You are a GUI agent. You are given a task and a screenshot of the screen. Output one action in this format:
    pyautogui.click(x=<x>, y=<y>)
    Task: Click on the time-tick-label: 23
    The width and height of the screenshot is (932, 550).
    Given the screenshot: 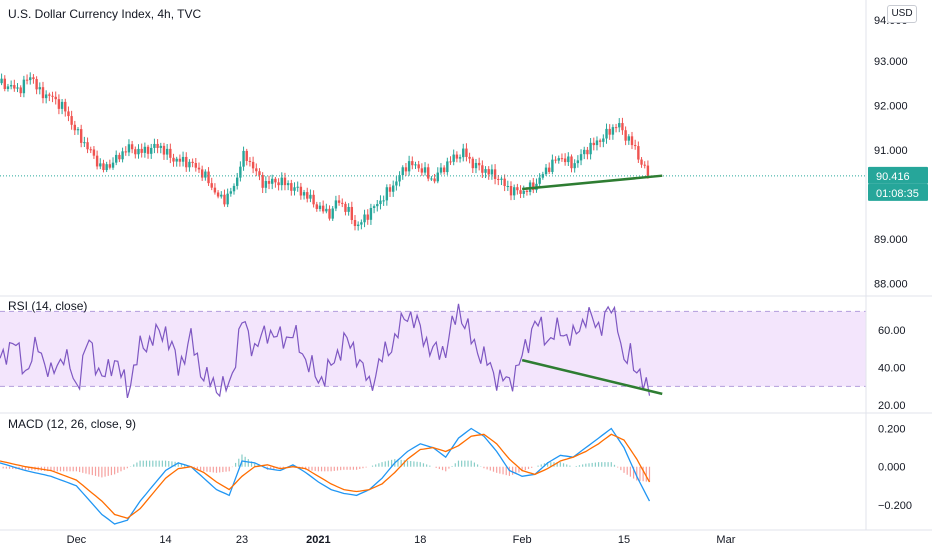 What is the action you would take?
    pyautogui.click(x=242, y=540)
    